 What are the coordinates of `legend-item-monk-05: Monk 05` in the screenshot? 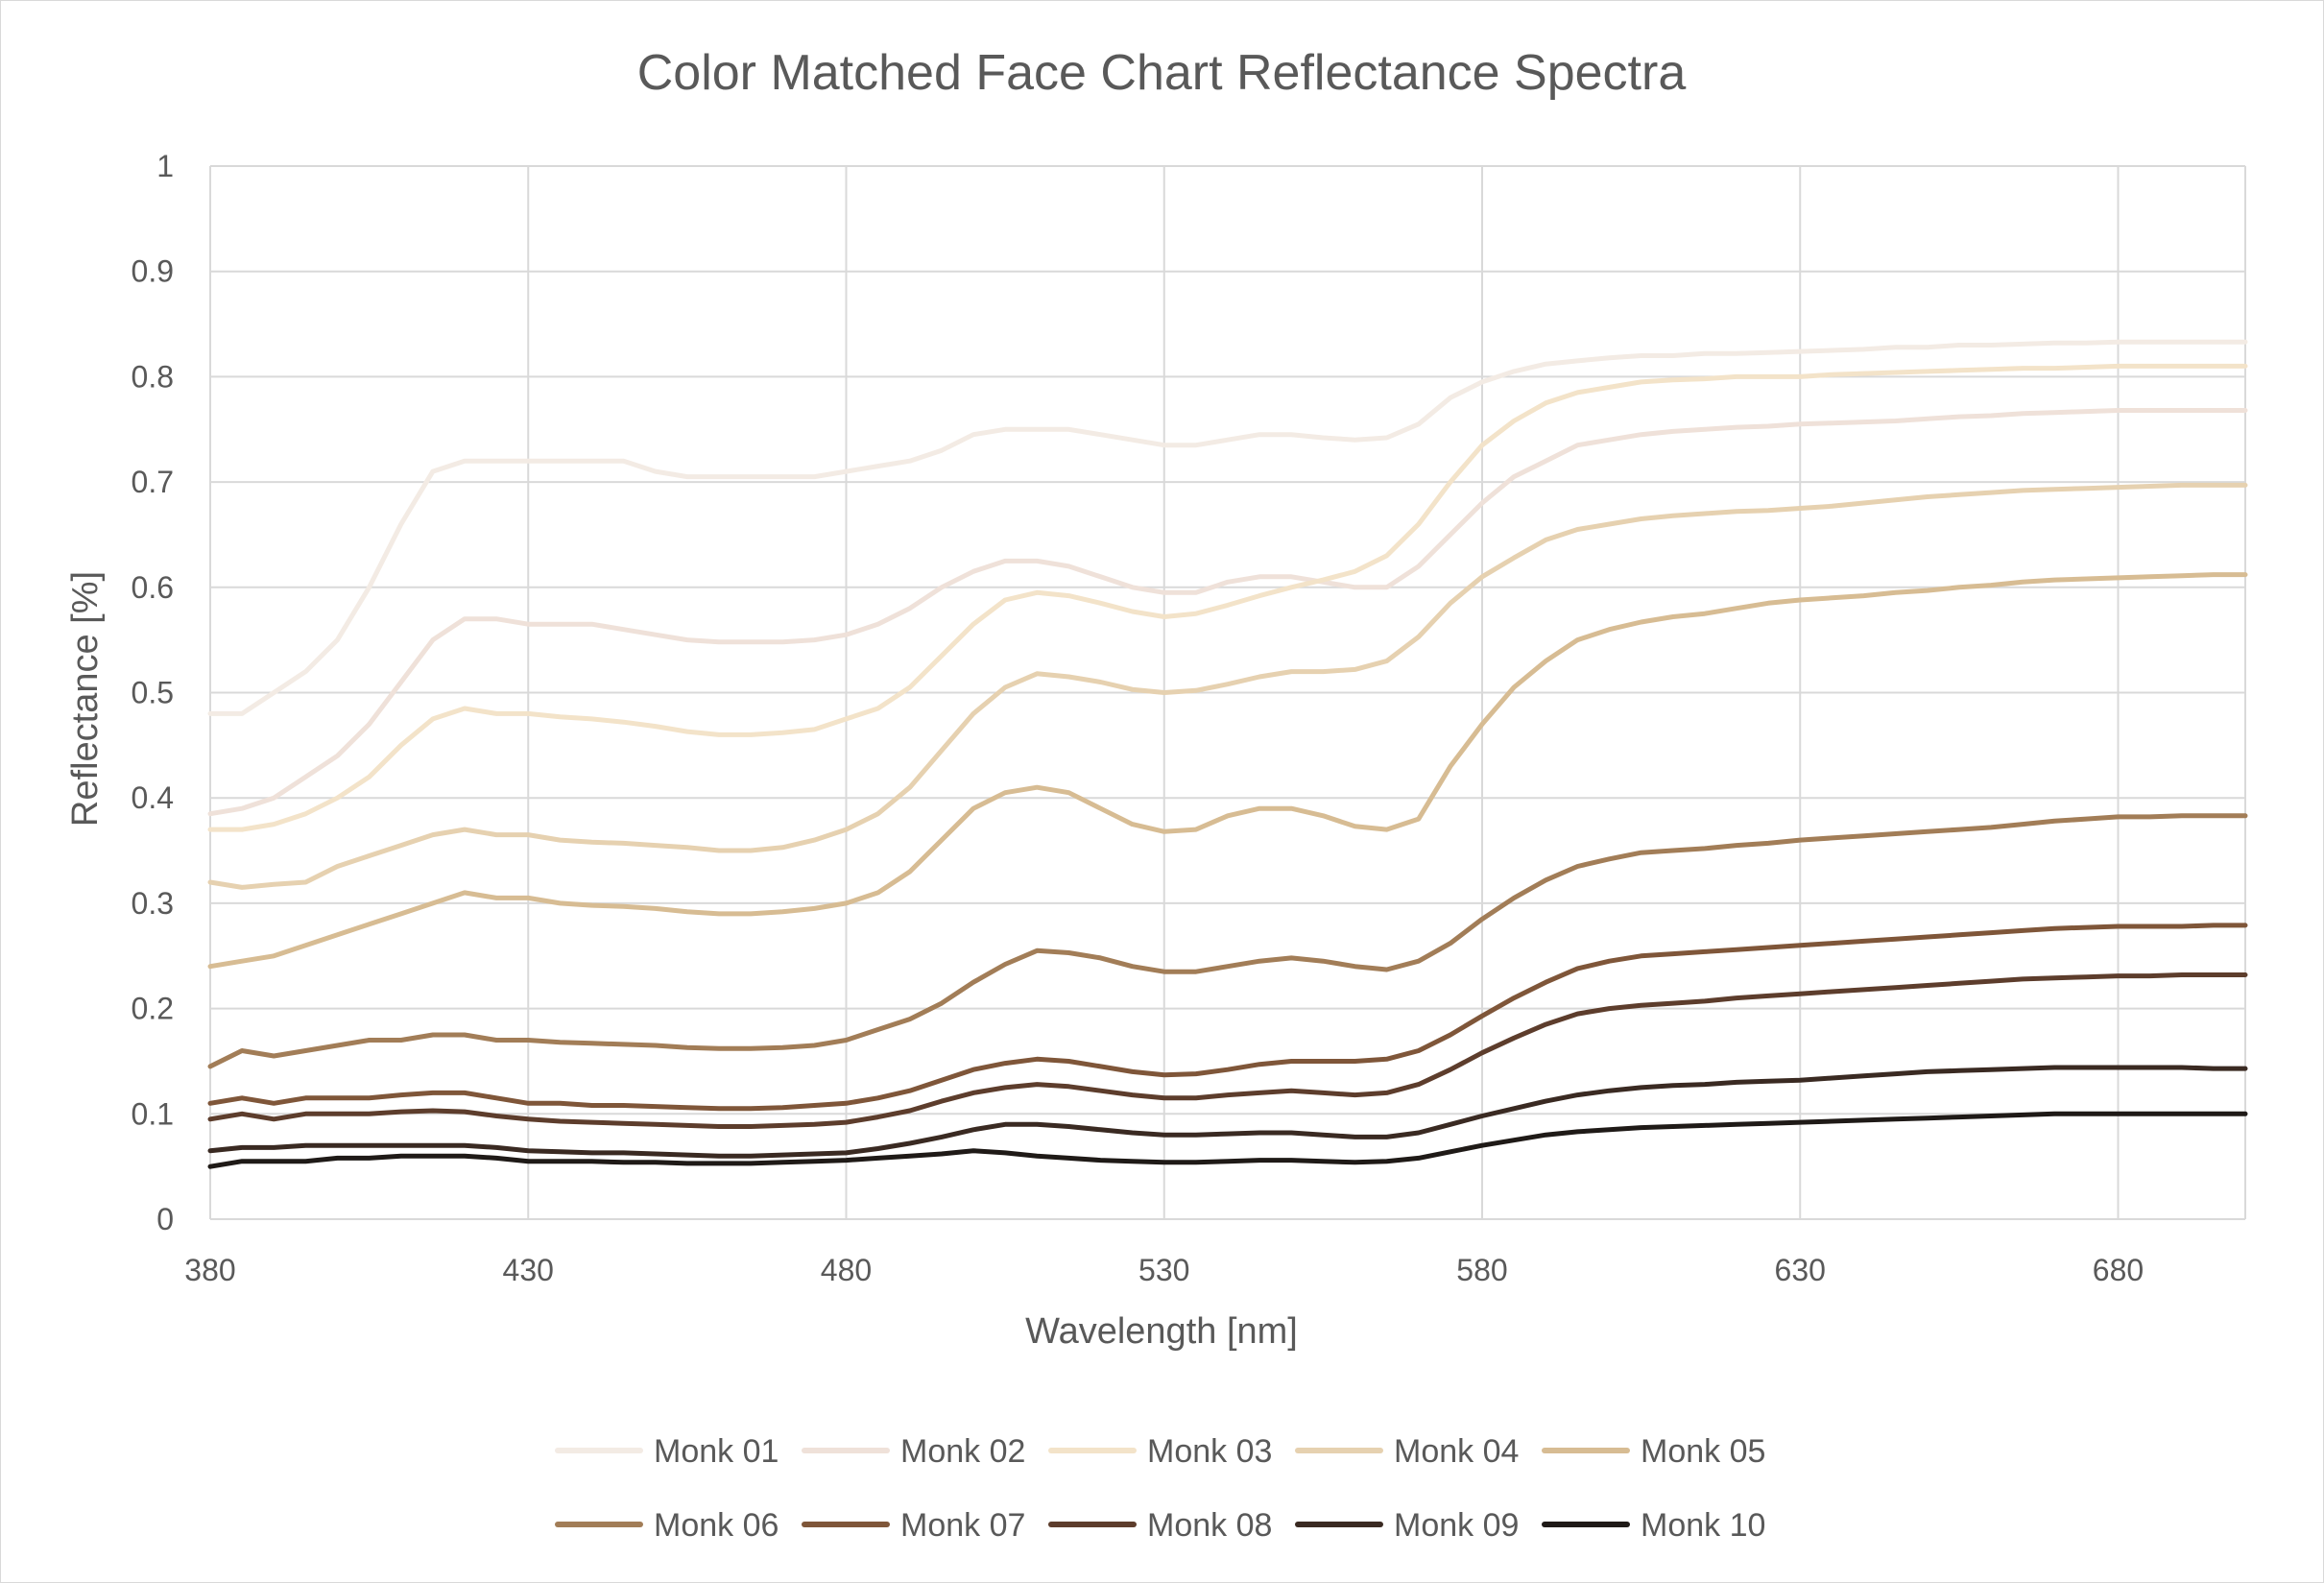 It's located at (1653, 1451).